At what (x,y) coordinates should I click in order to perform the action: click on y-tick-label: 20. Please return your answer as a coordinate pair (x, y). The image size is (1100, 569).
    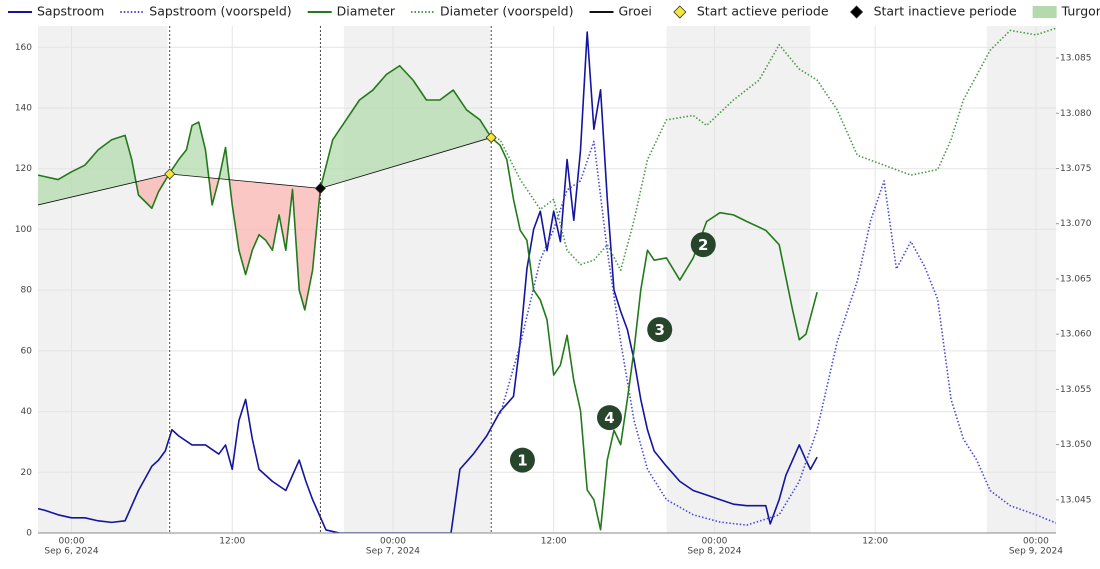
    Looking at the image, I should click on (27, 473).